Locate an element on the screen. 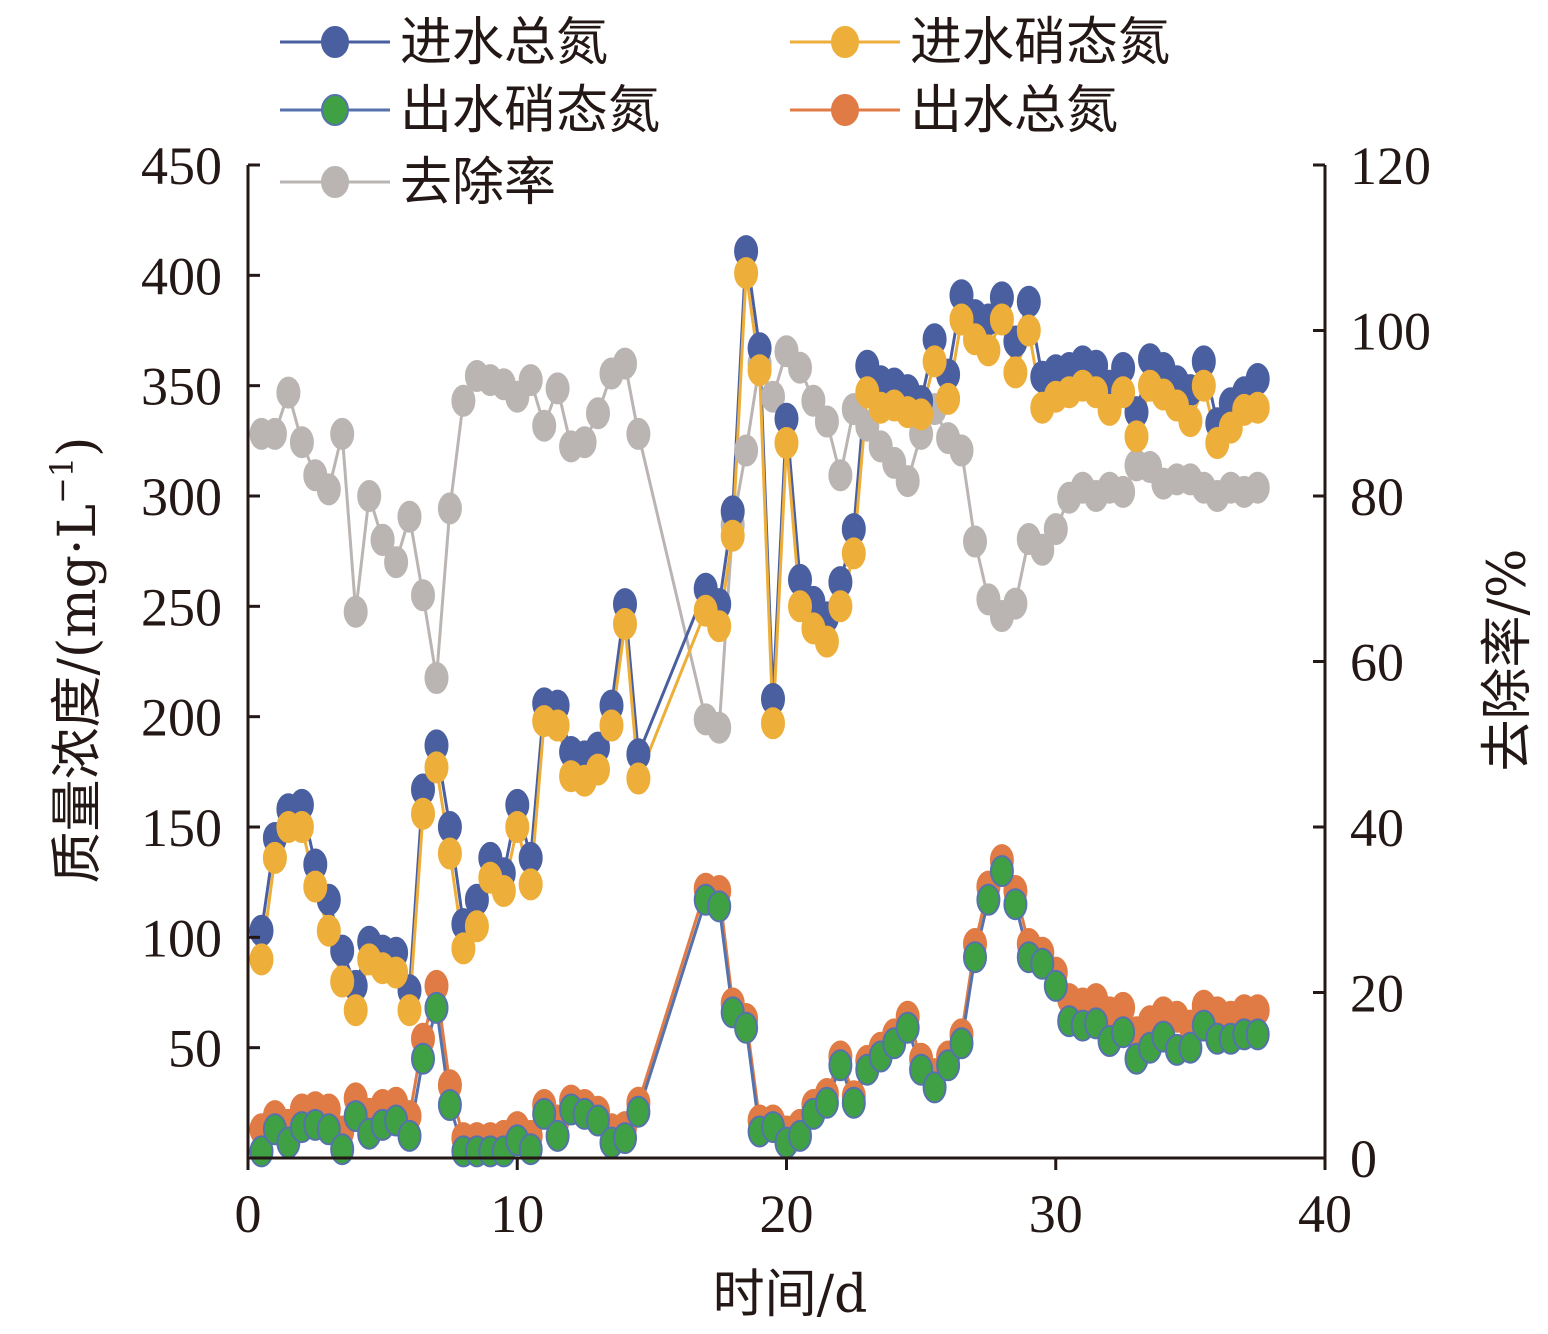 The height and width of the screenshot is (1334, 1548). left-tick-label: 150 is located at coordinates (181, 828).